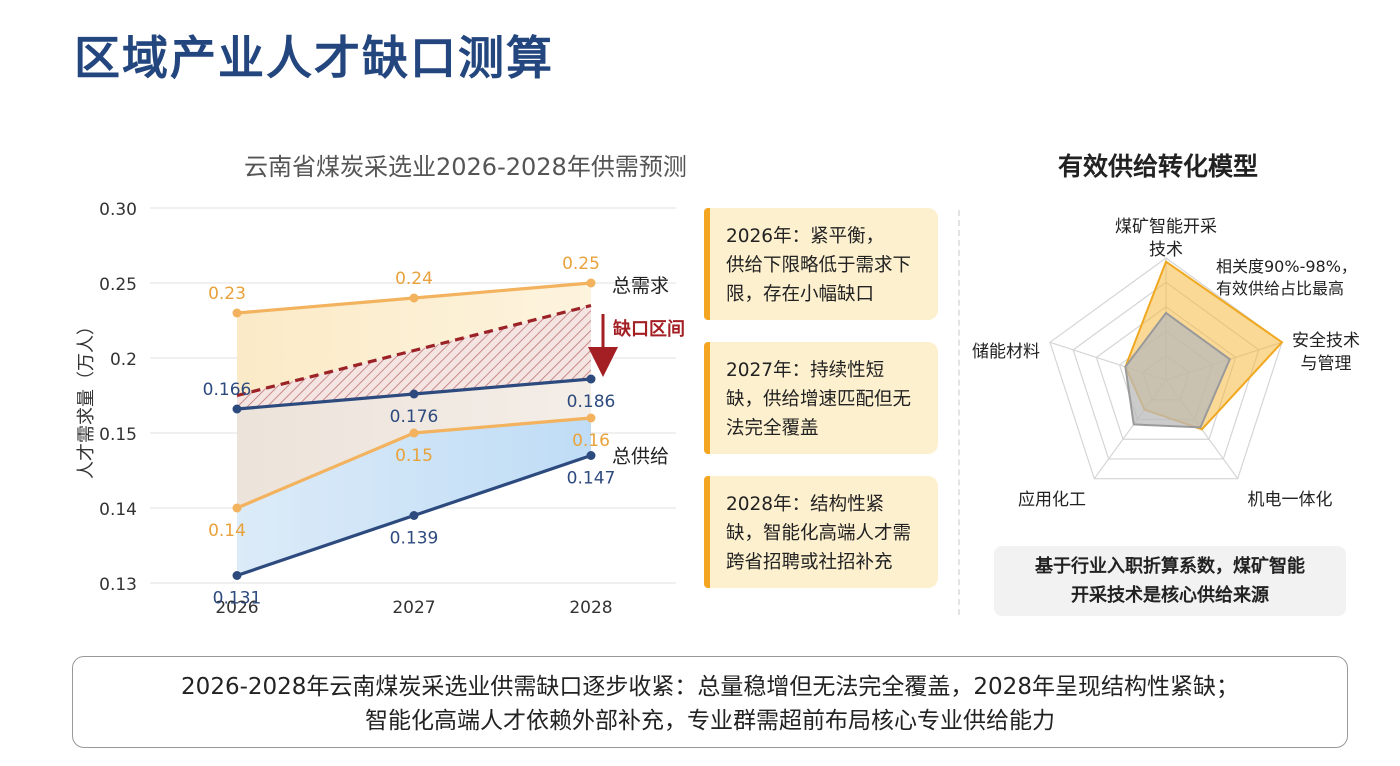  I want to click on radar-axis-label: 应用化工, so click(1052, 500).